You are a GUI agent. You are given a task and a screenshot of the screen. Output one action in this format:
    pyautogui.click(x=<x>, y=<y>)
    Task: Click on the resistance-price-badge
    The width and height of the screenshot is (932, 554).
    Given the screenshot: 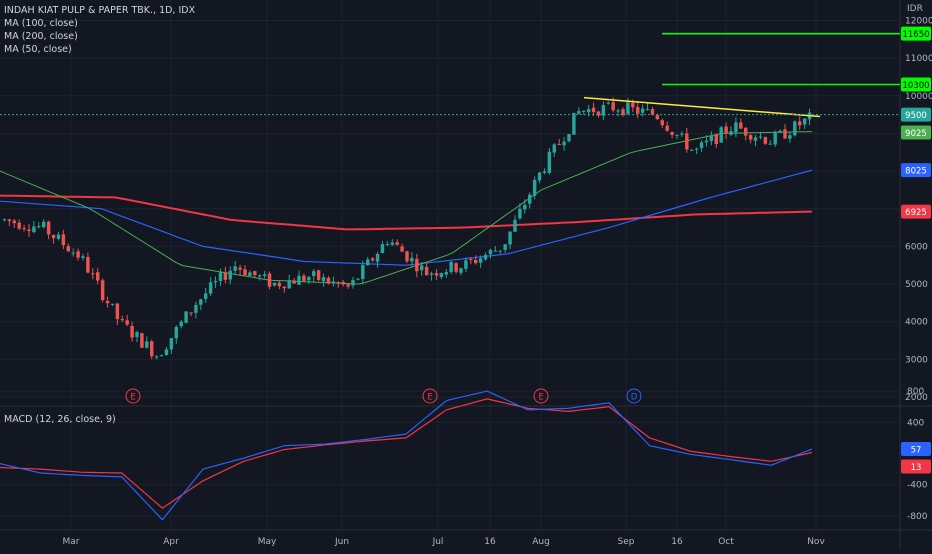 What is the action you would take?
    pyautogui.click(x=916, y=33)
    